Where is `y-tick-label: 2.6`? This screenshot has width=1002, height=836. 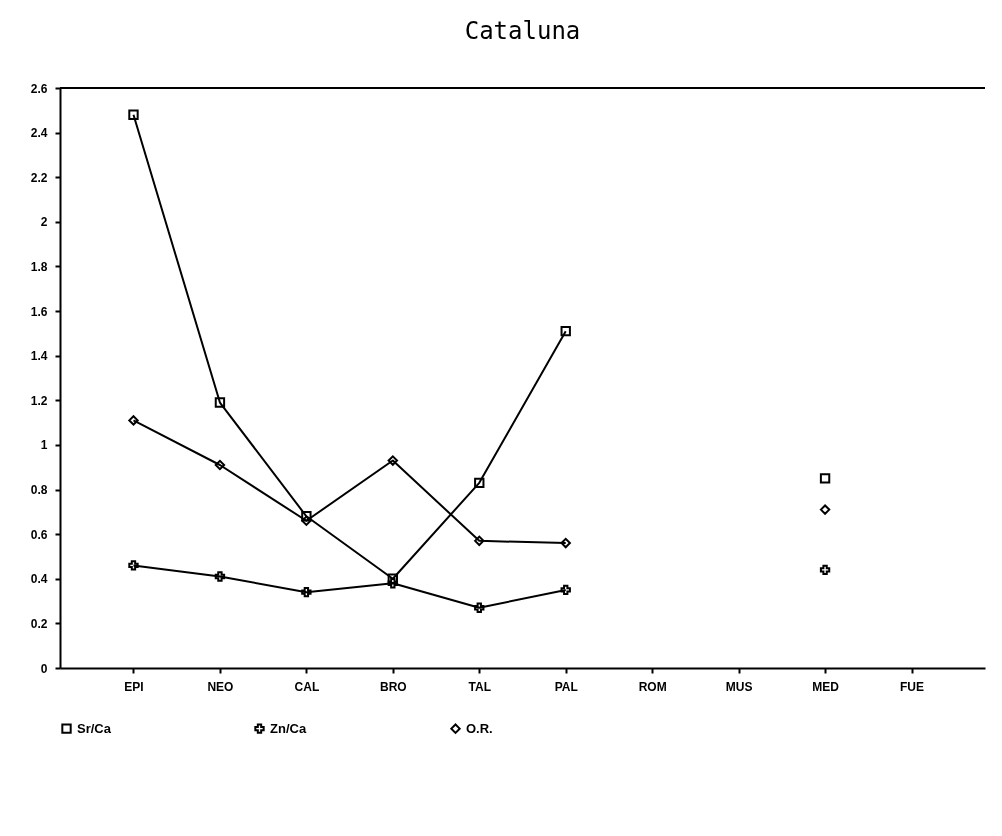
y-tick-label: 2.6 is located at coordinates (39, 88).